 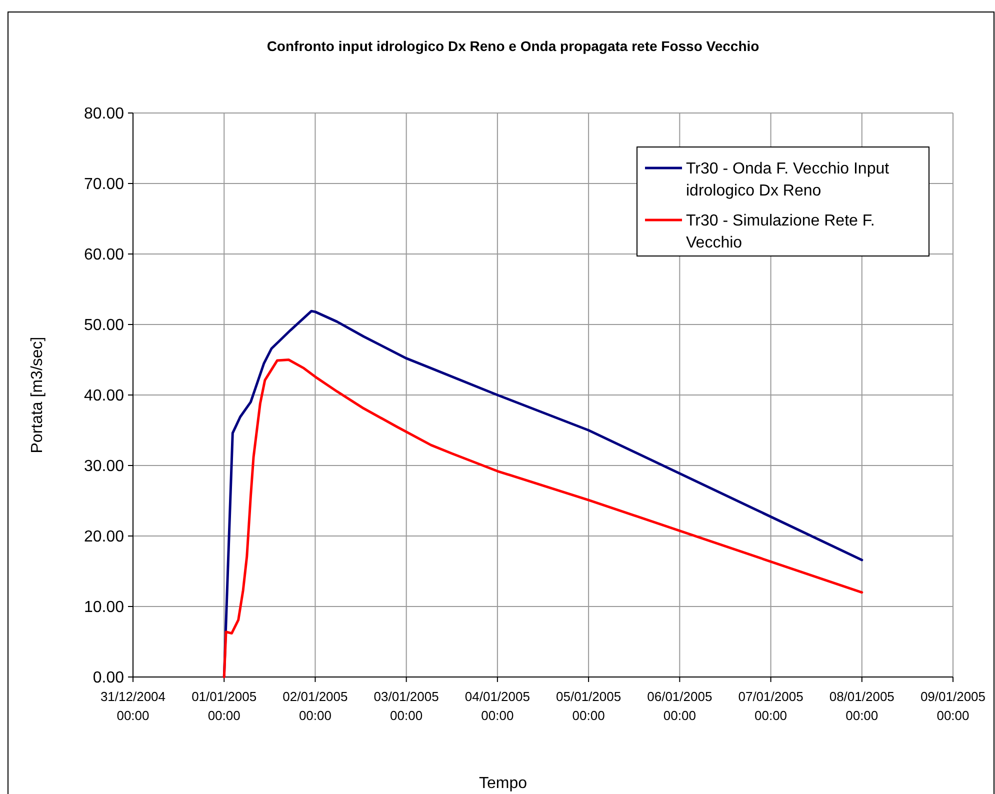 What do you see at coordinates (133, 706) in the screenshot?
I see `x-tick-label: 31/12/2004 00:00` at bounding box center [133, 706].